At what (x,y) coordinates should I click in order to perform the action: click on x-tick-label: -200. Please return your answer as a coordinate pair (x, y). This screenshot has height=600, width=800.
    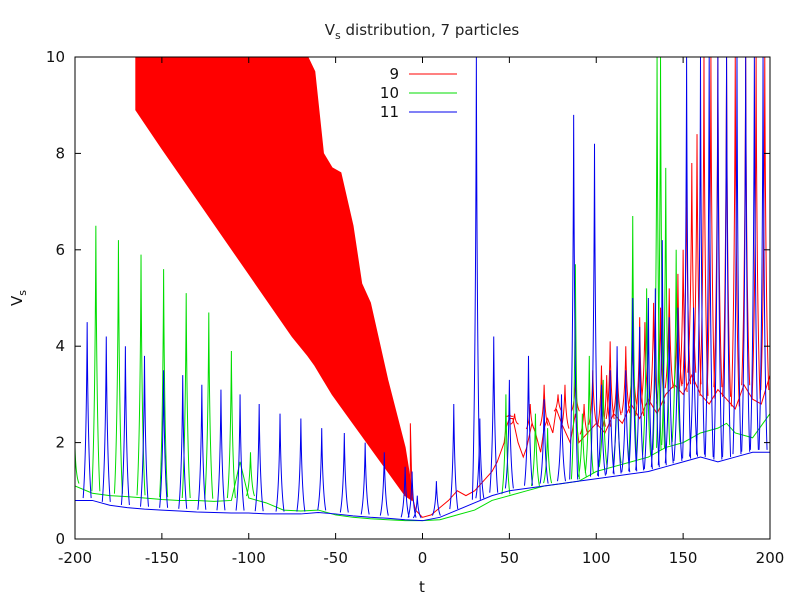
    Looking at the image, I should click on (75, 558).